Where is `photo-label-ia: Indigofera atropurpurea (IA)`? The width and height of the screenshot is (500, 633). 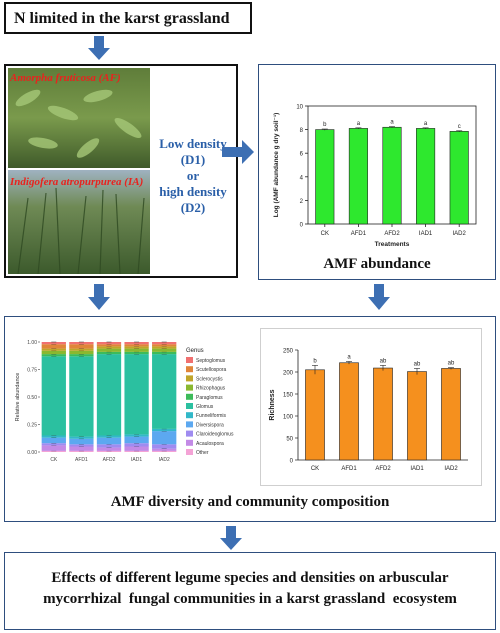 photo-label-ia: Indigofera atropurpurea (IA) is located at coordinates (77, 182).